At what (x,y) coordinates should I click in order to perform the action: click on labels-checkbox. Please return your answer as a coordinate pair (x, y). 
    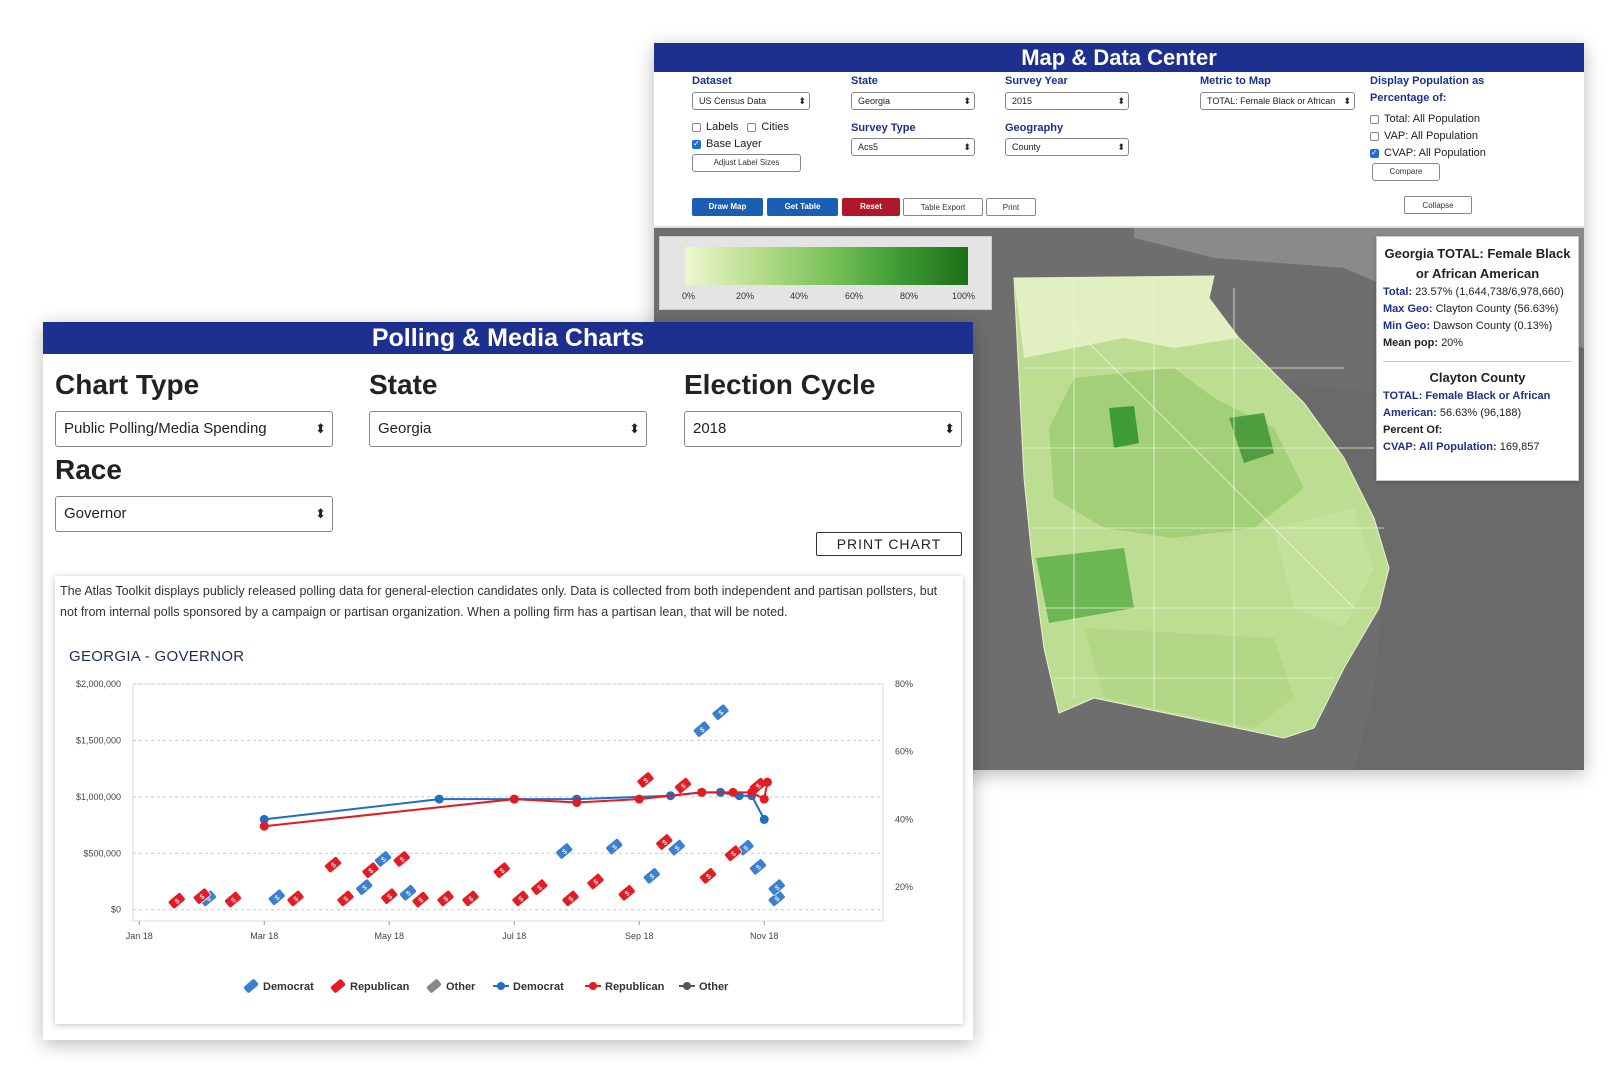
    Looking at the image, I should click on (696, 127).